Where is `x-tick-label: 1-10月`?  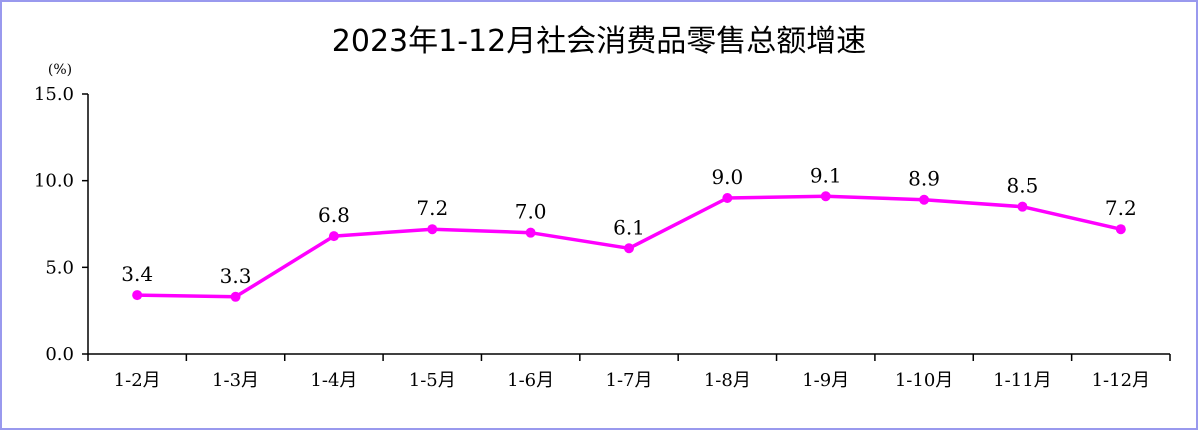
x-tick-label: 1-10月 is located at coordinates (924, 380).